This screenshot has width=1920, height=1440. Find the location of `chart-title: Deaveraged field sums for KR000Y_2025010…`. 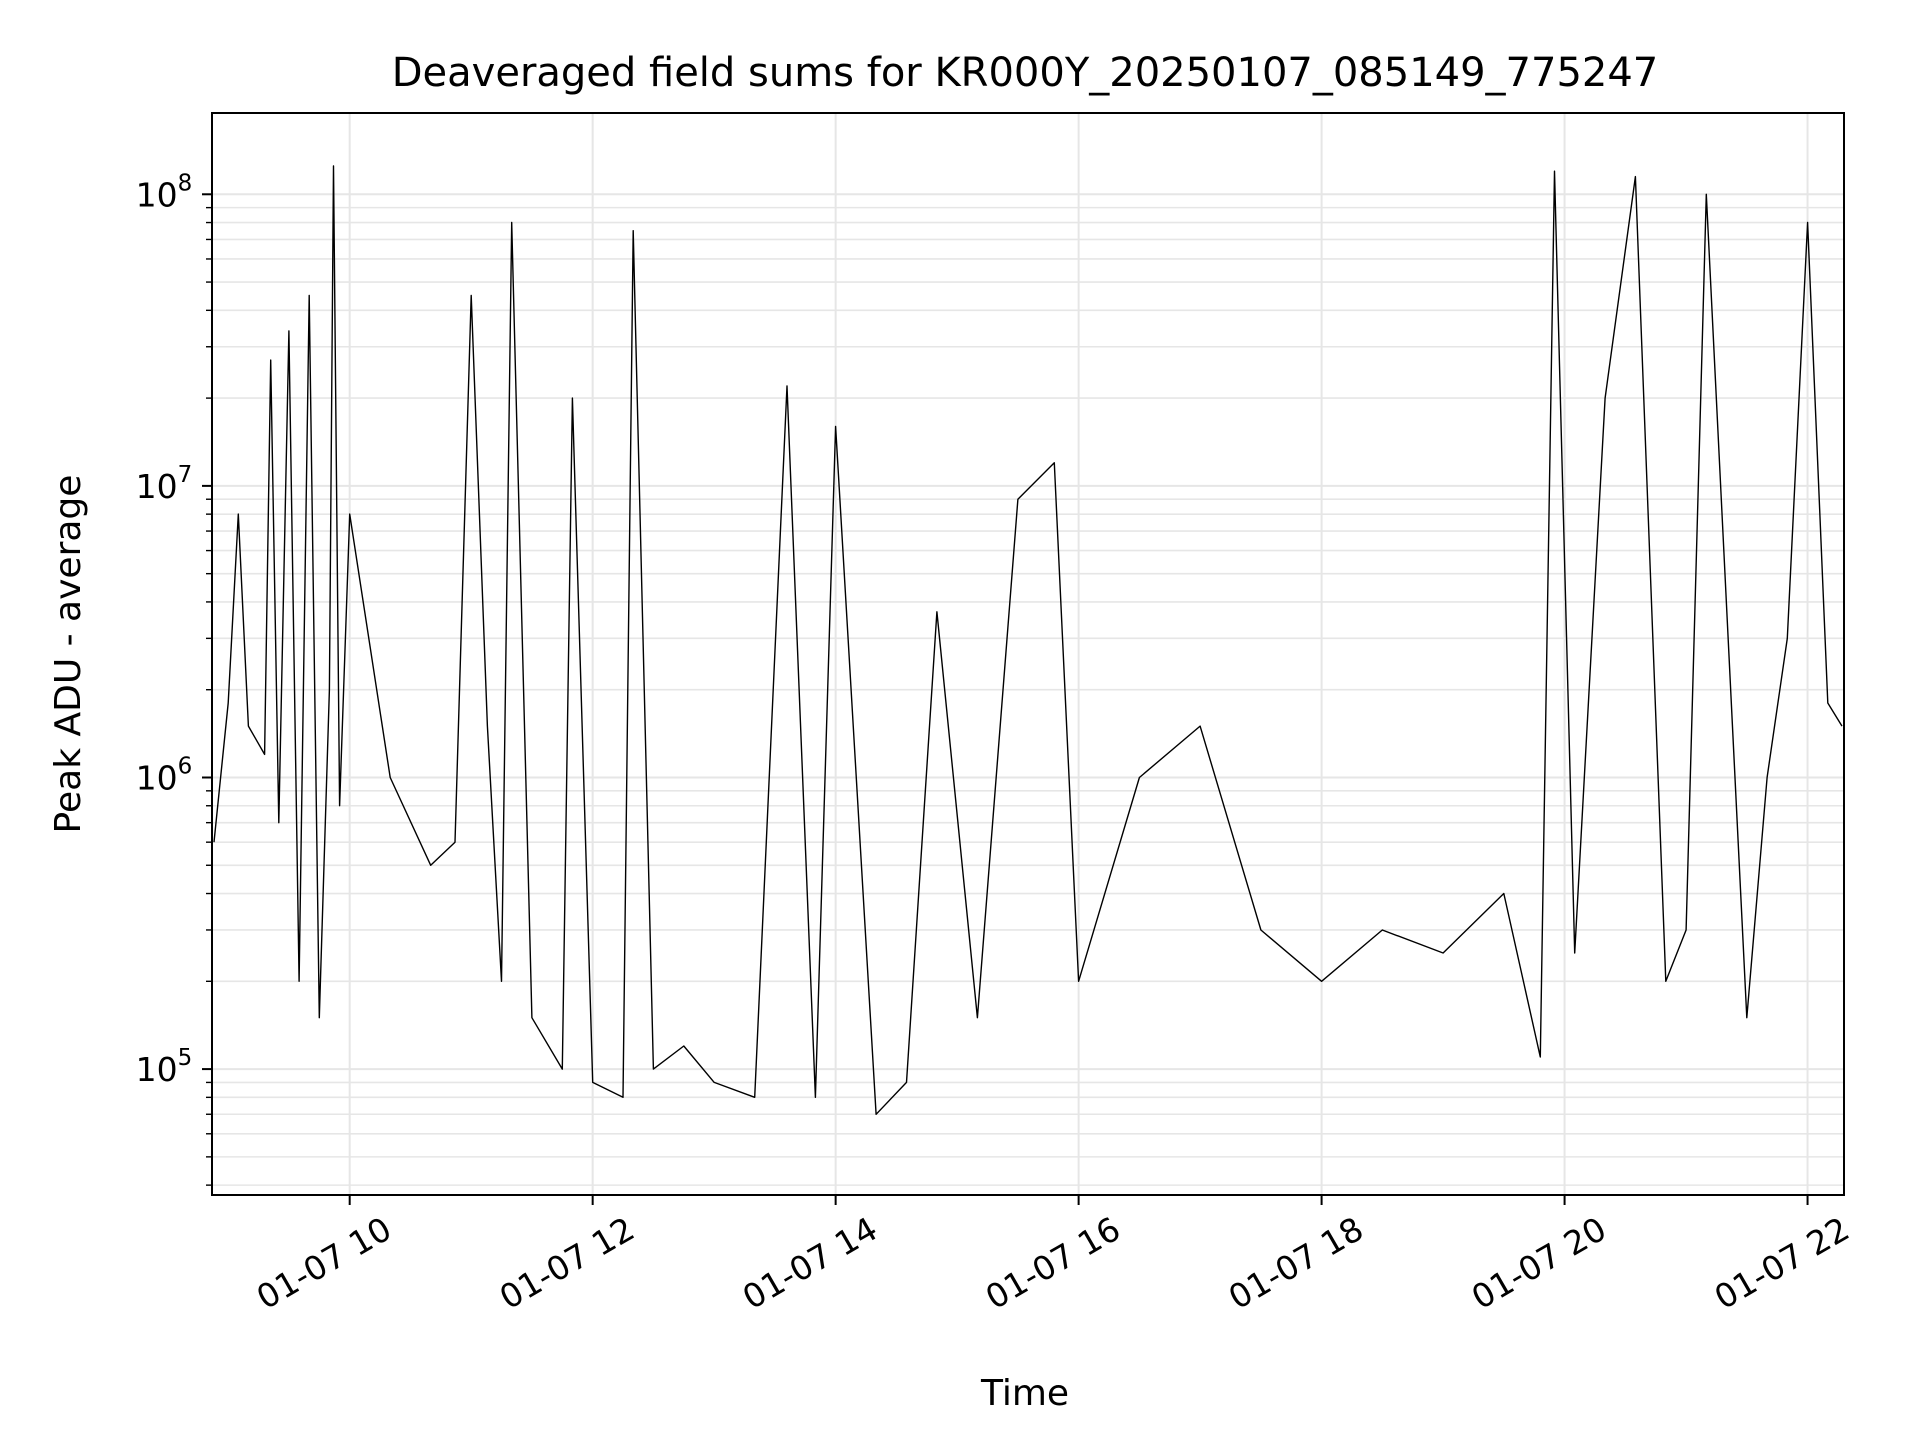

chart-title: Deaveraged field sums for KR000Y_2025010… is located at coordinates (1025, 73).